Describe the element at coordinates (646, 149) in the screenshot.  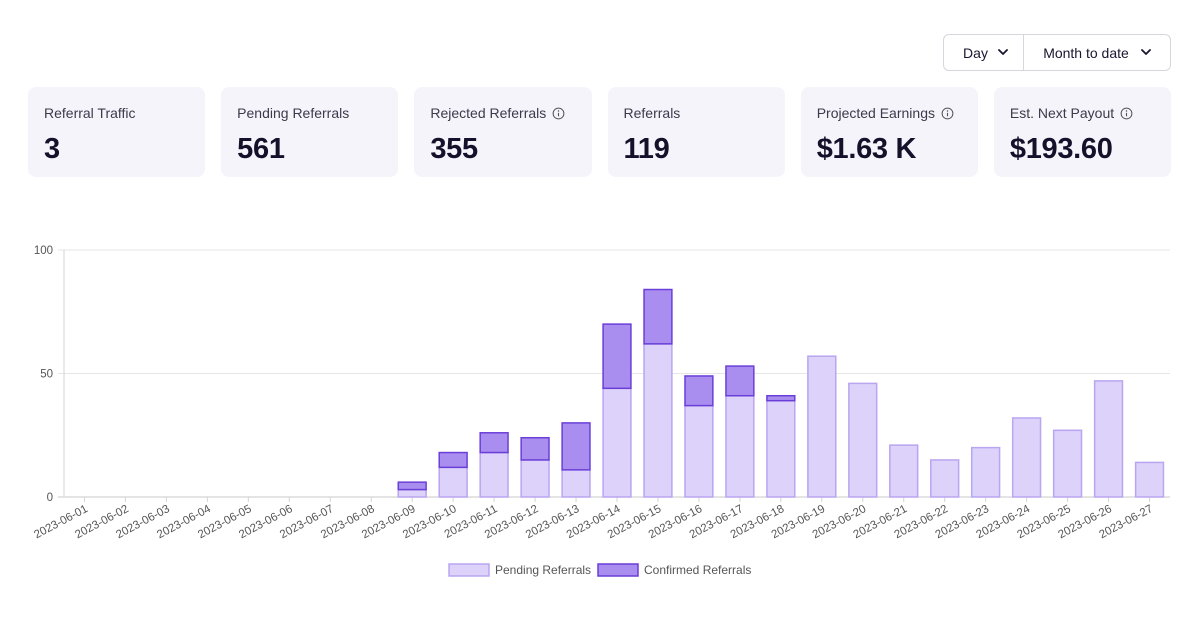
I see `stat-value: 119` at that location.